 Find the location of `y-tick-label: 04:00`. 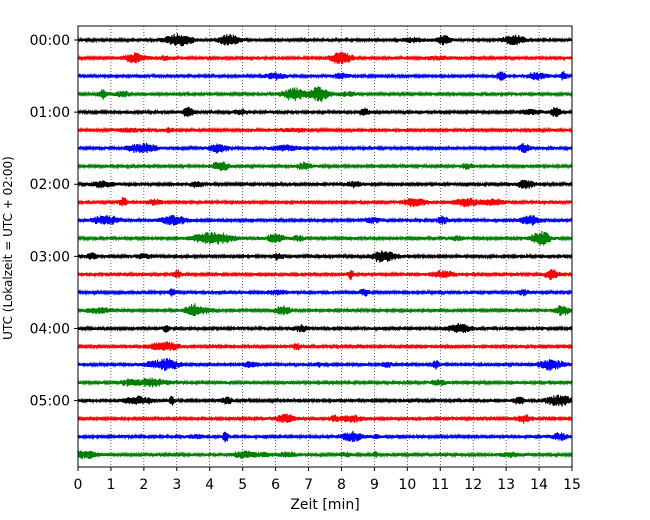

y-tick-label: 04:00 is located at coordinates (50, 329).